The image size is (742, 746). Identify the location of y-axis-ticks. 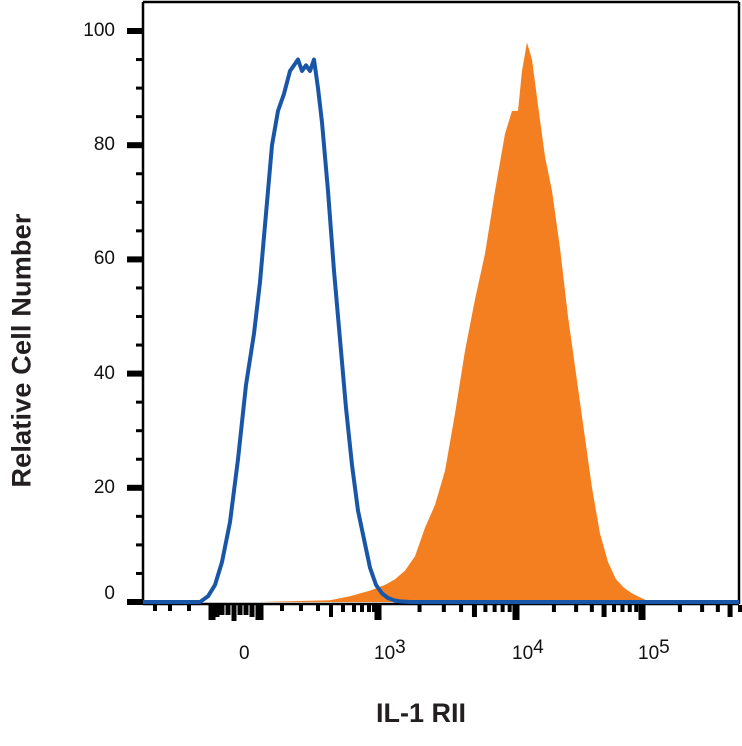
(135, 316).